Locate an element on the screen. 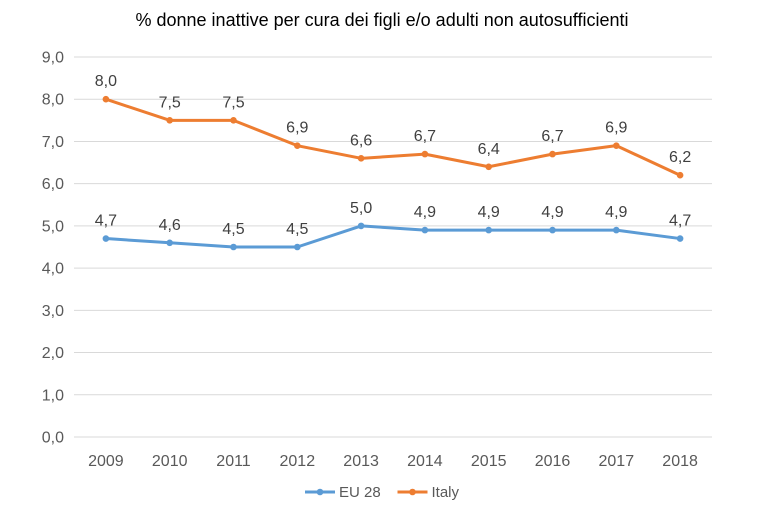 Image resolution: width=765 pixels, height=514 pixels. y-tick-label: 0,0 is located at coordinates (53, 438).